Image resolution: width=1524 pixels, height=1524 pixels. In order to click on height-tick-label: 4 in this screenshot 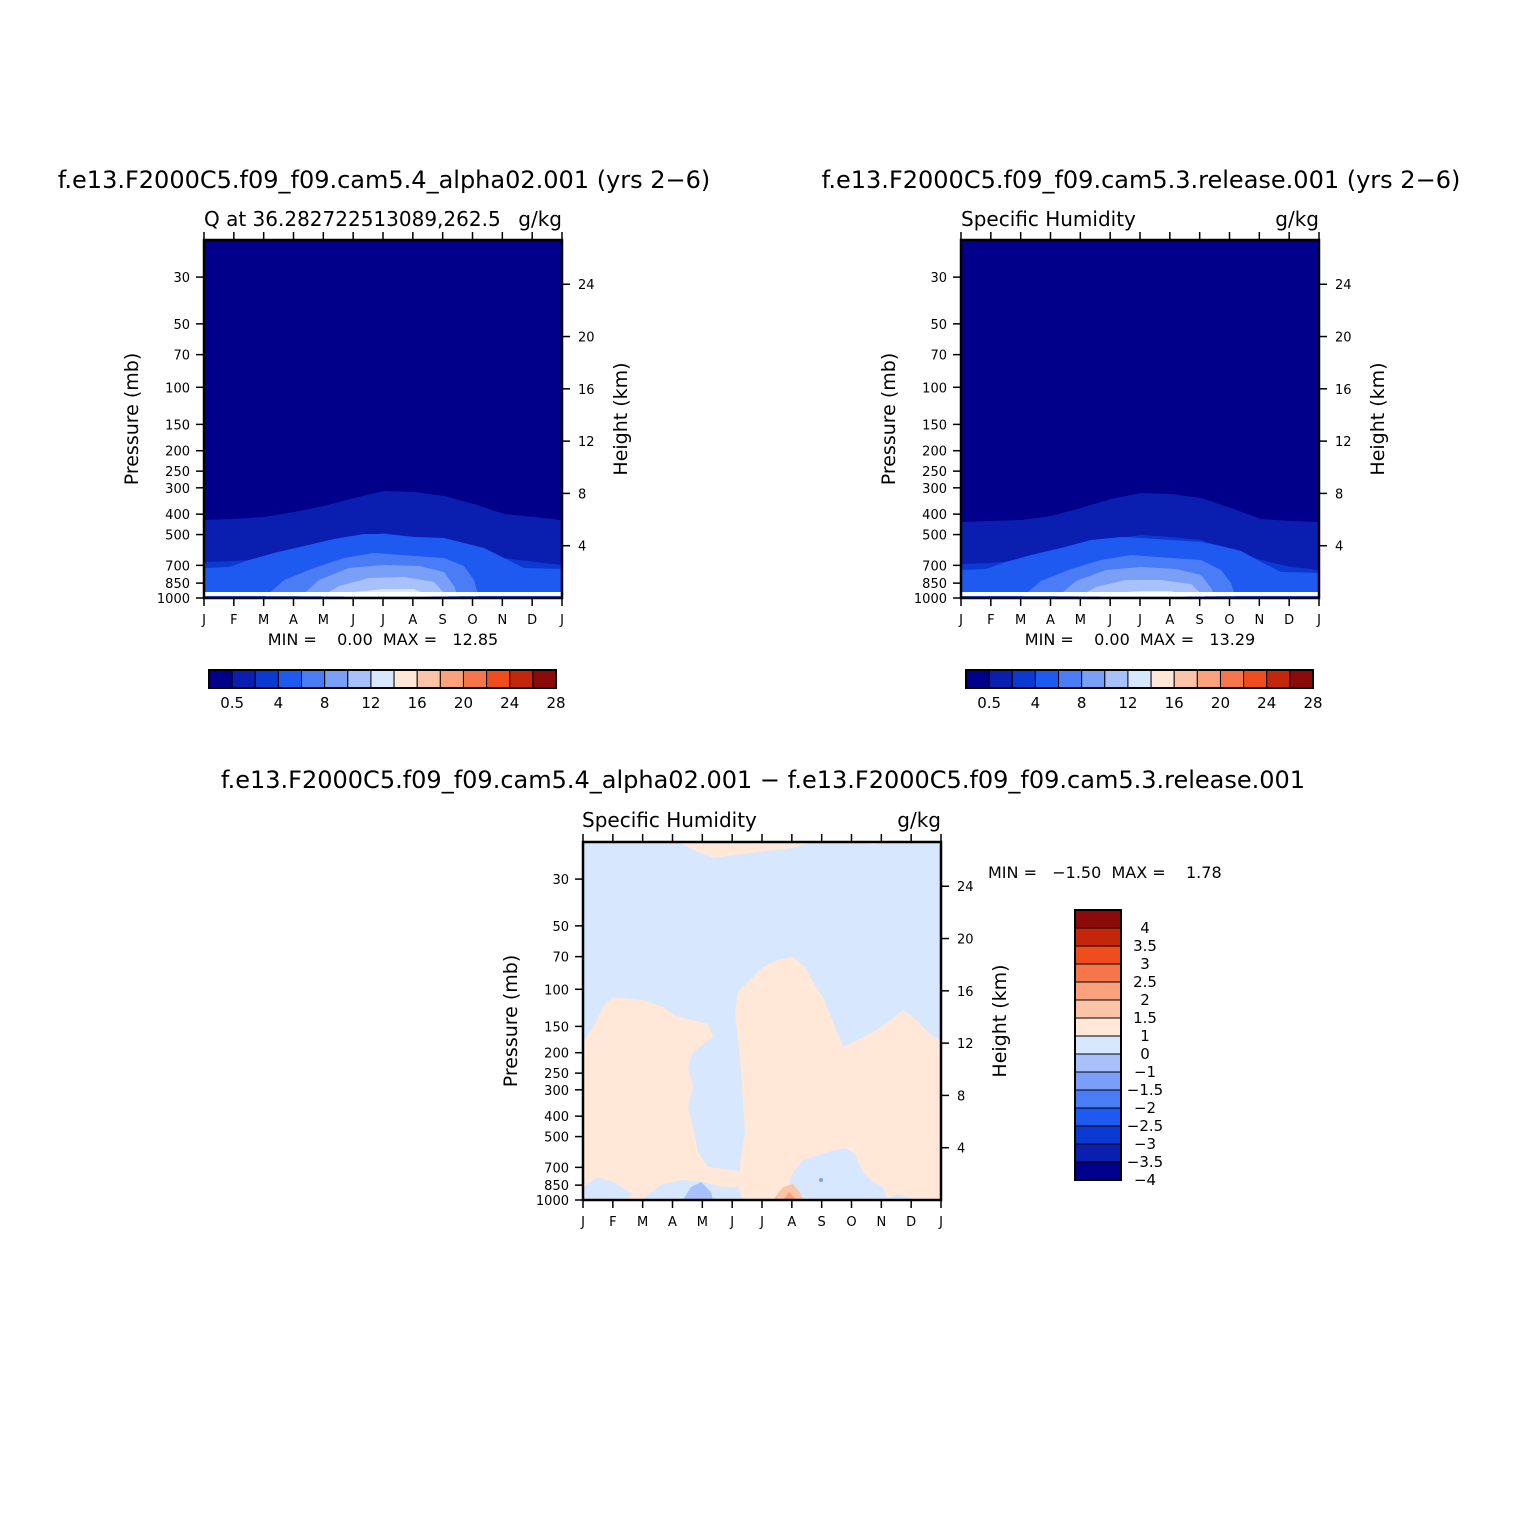, I will do `click(582, 547)`.